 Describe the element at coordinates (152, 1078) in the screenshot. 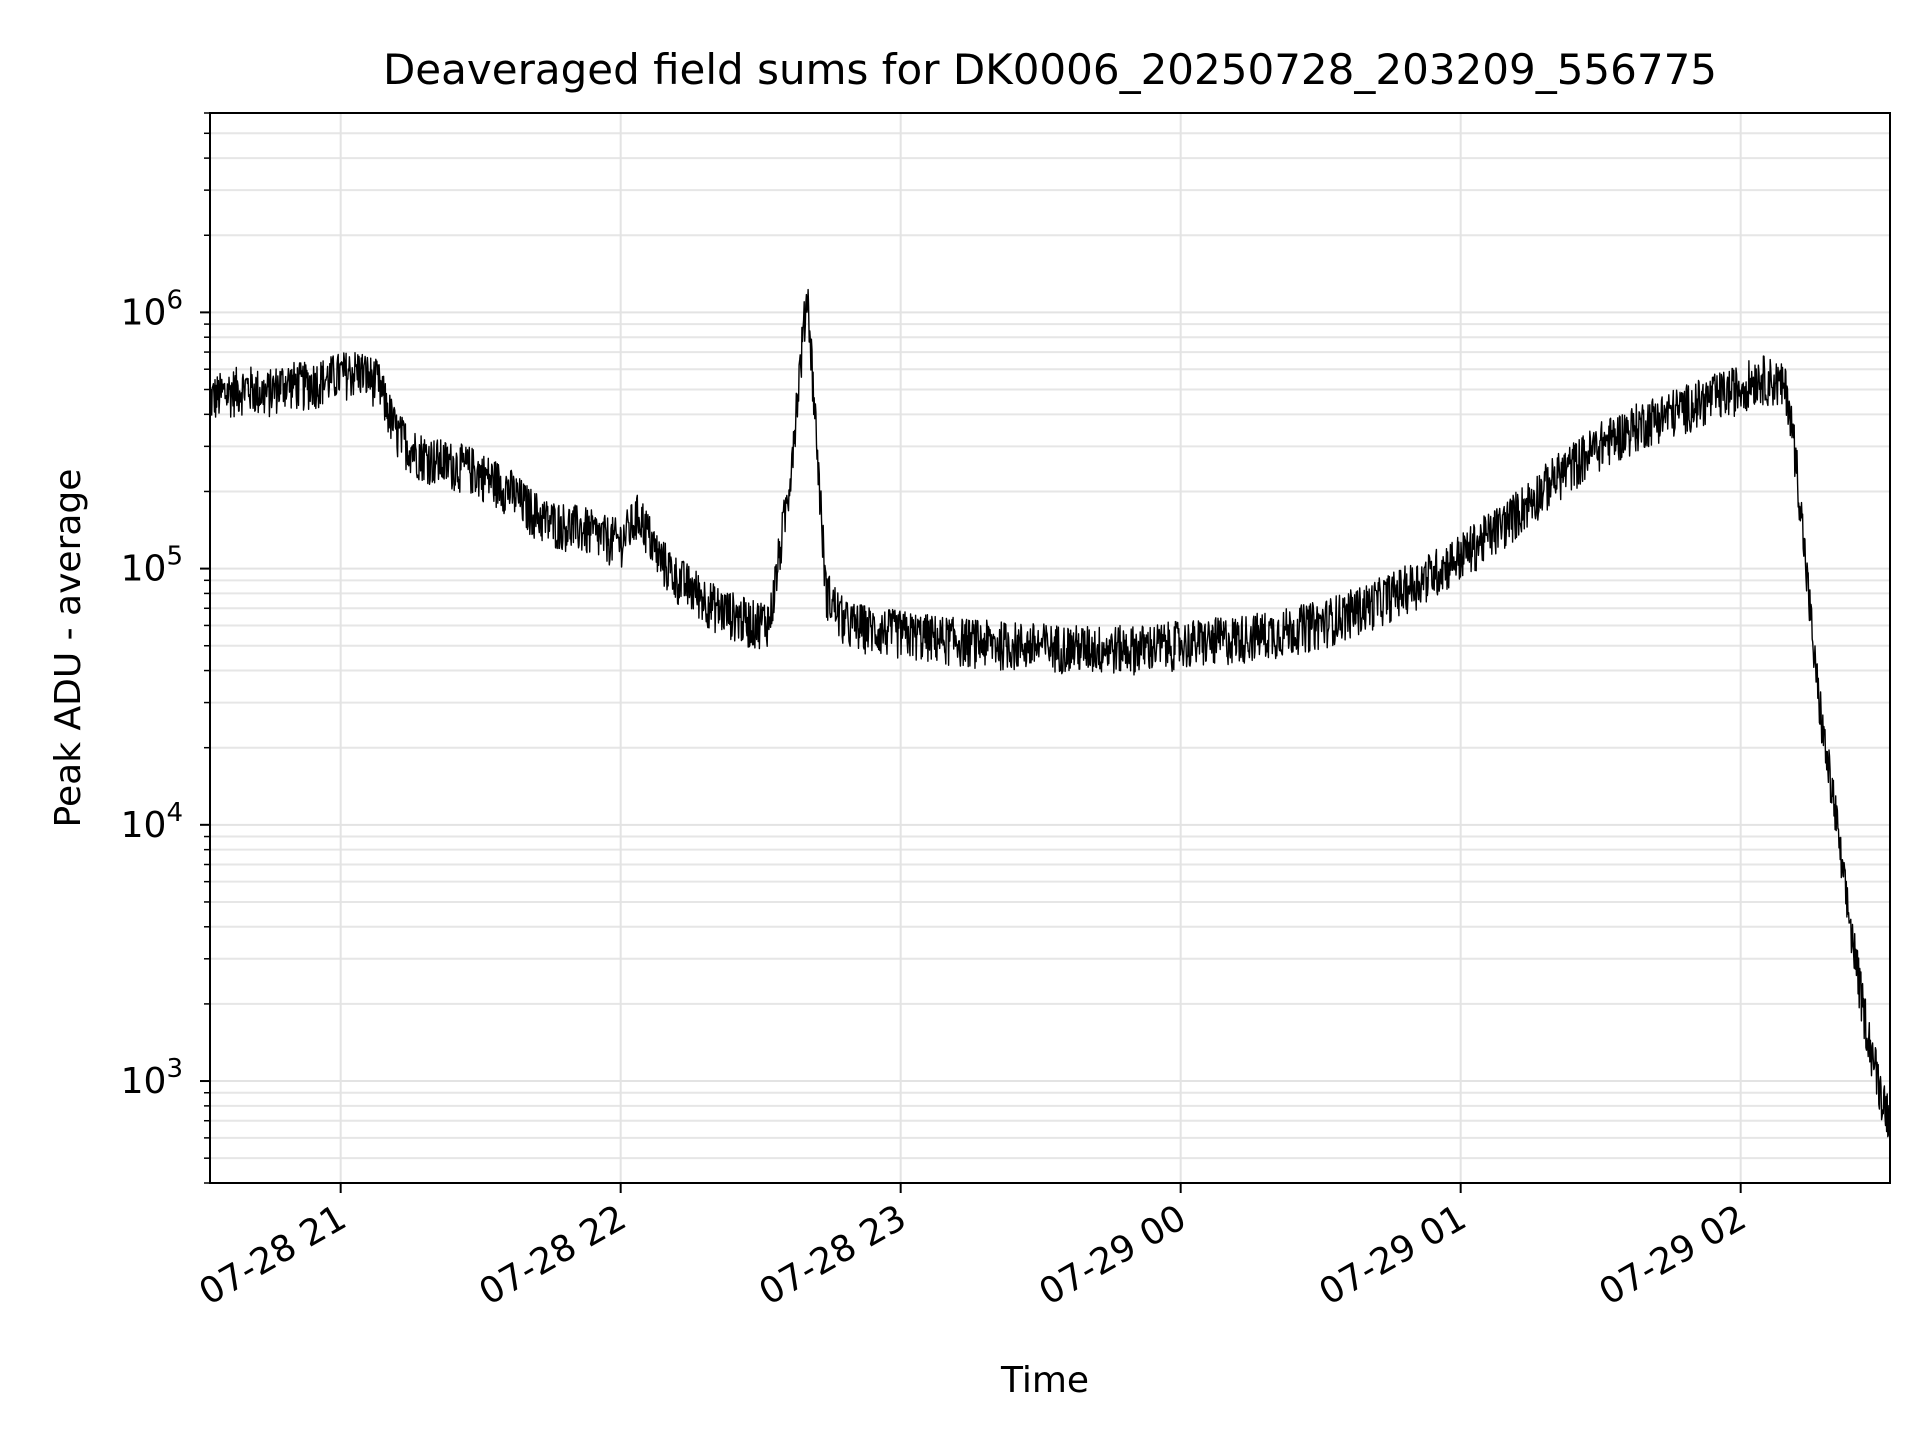

I see `y-tick-label: 10³` at that location.